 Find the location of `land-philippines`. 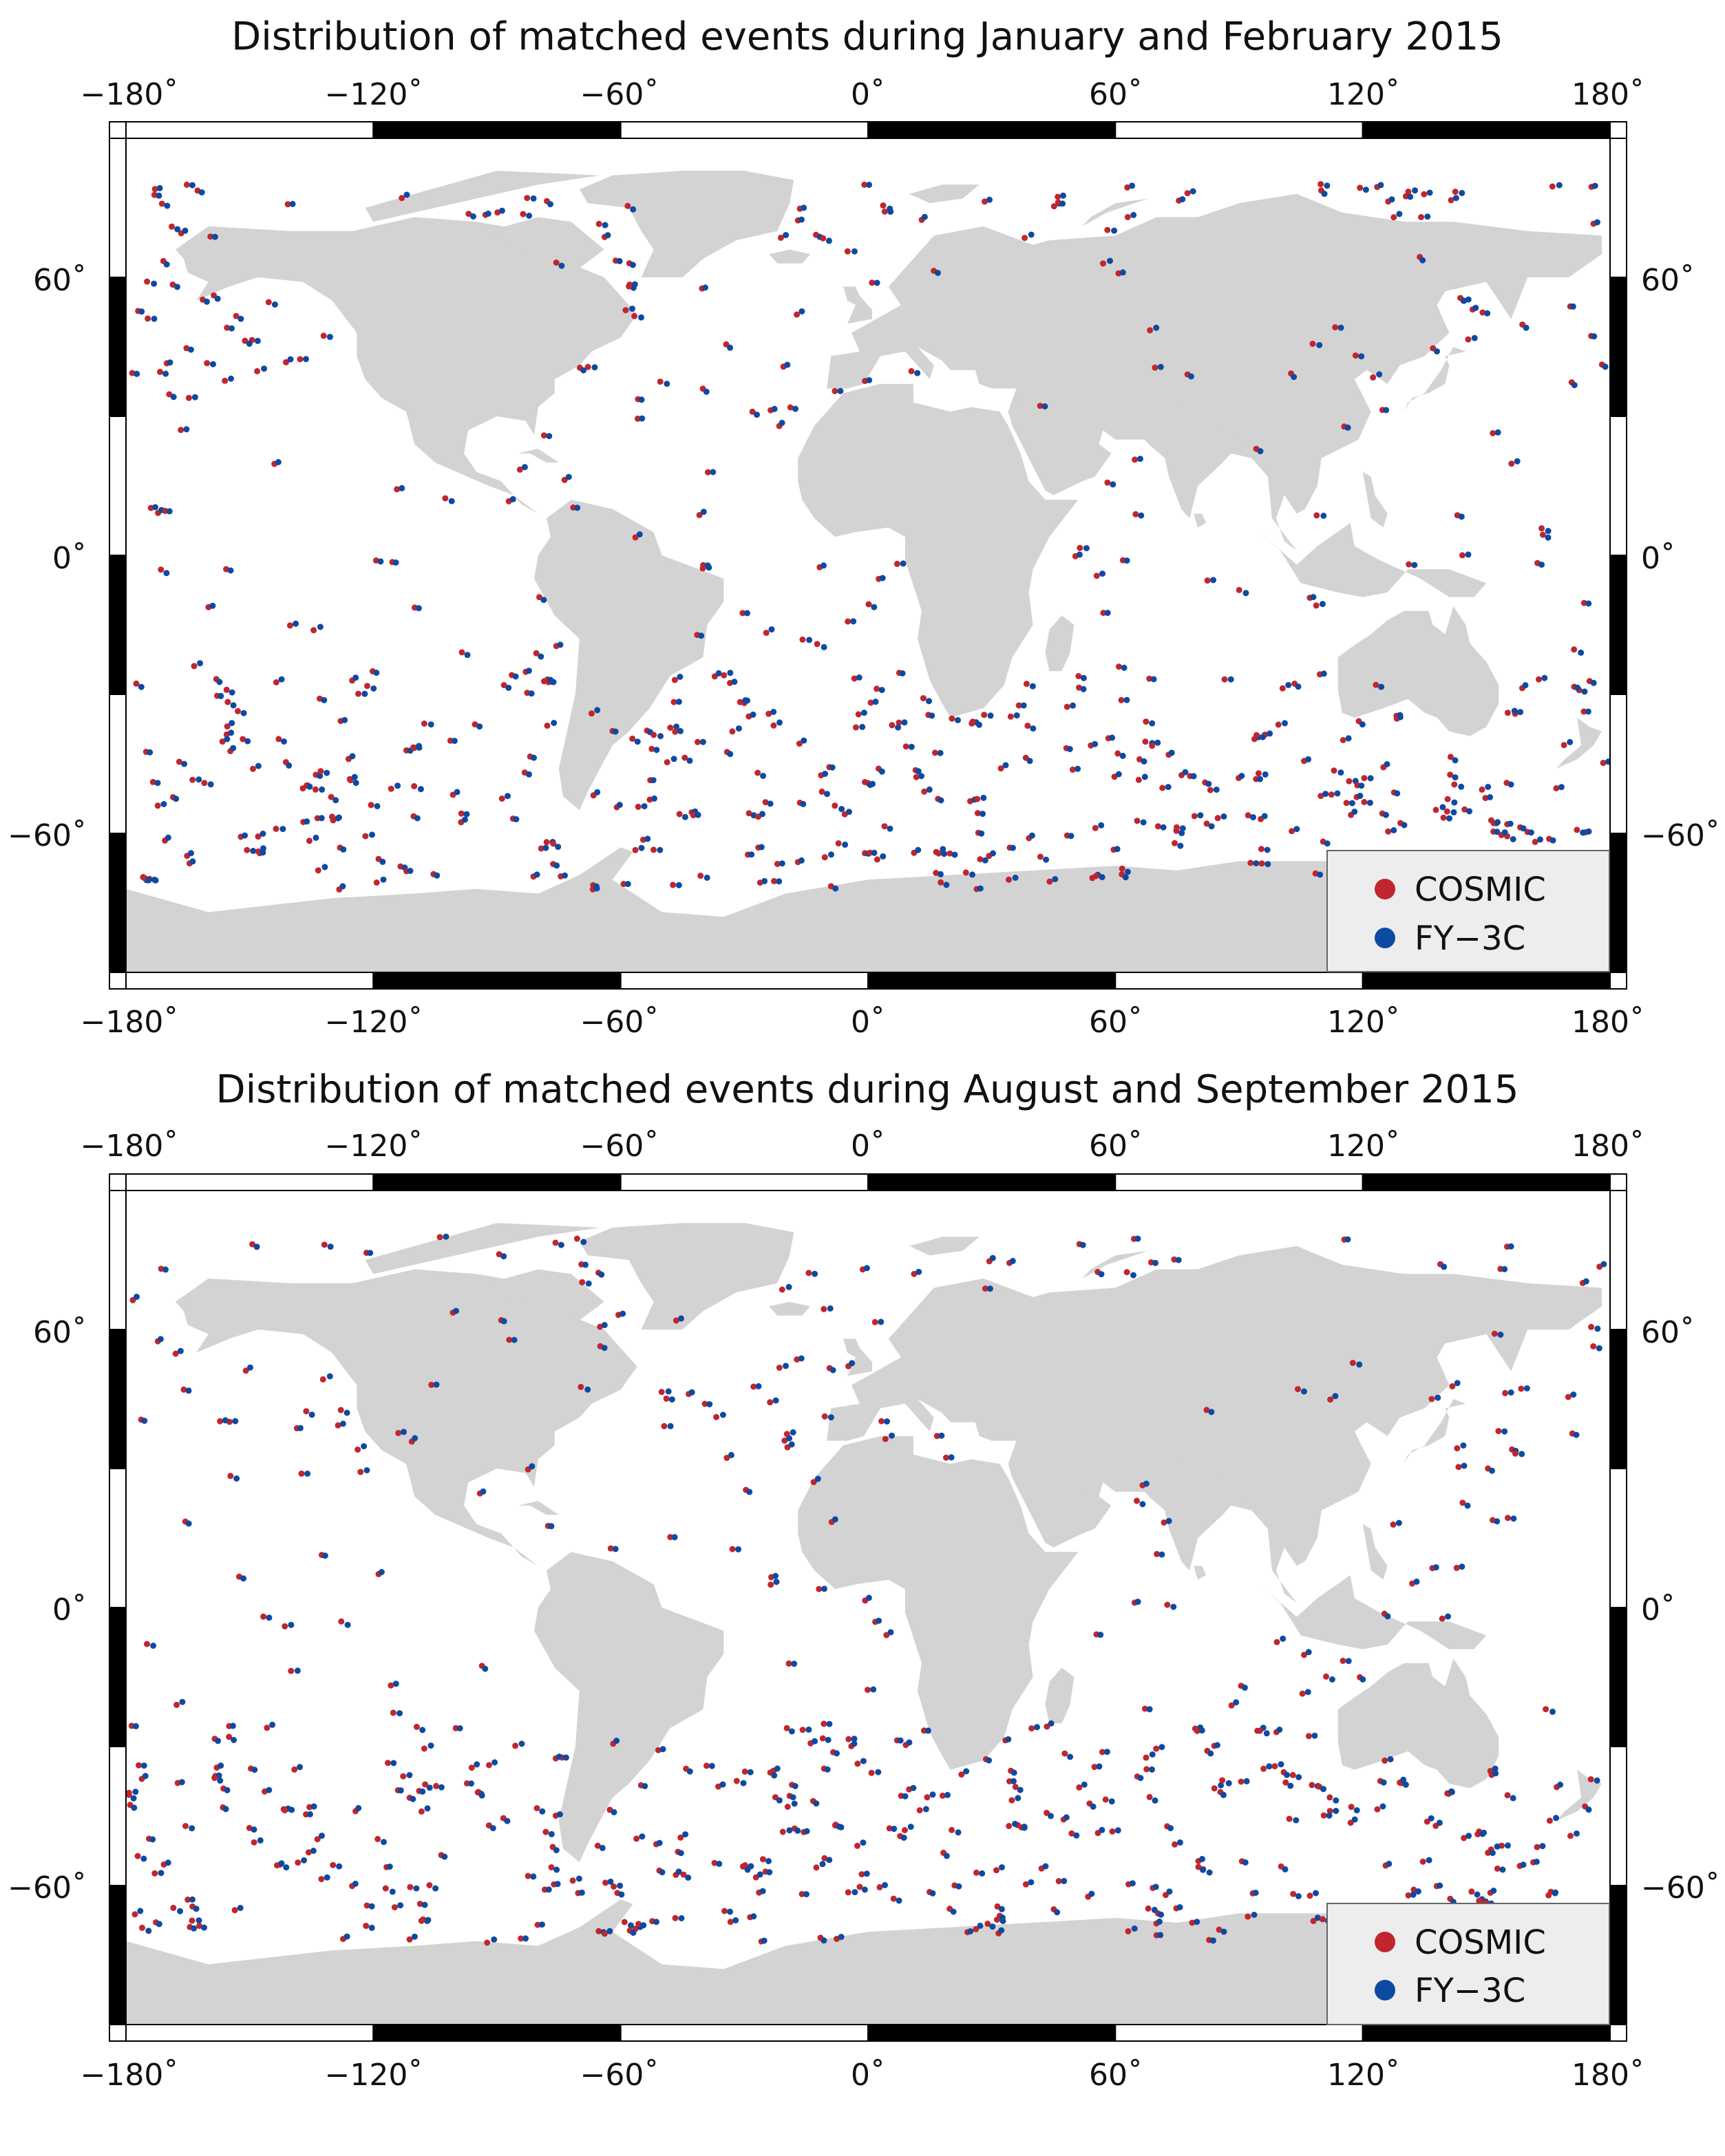

land-philippines is located at coordinates (1375, 499).